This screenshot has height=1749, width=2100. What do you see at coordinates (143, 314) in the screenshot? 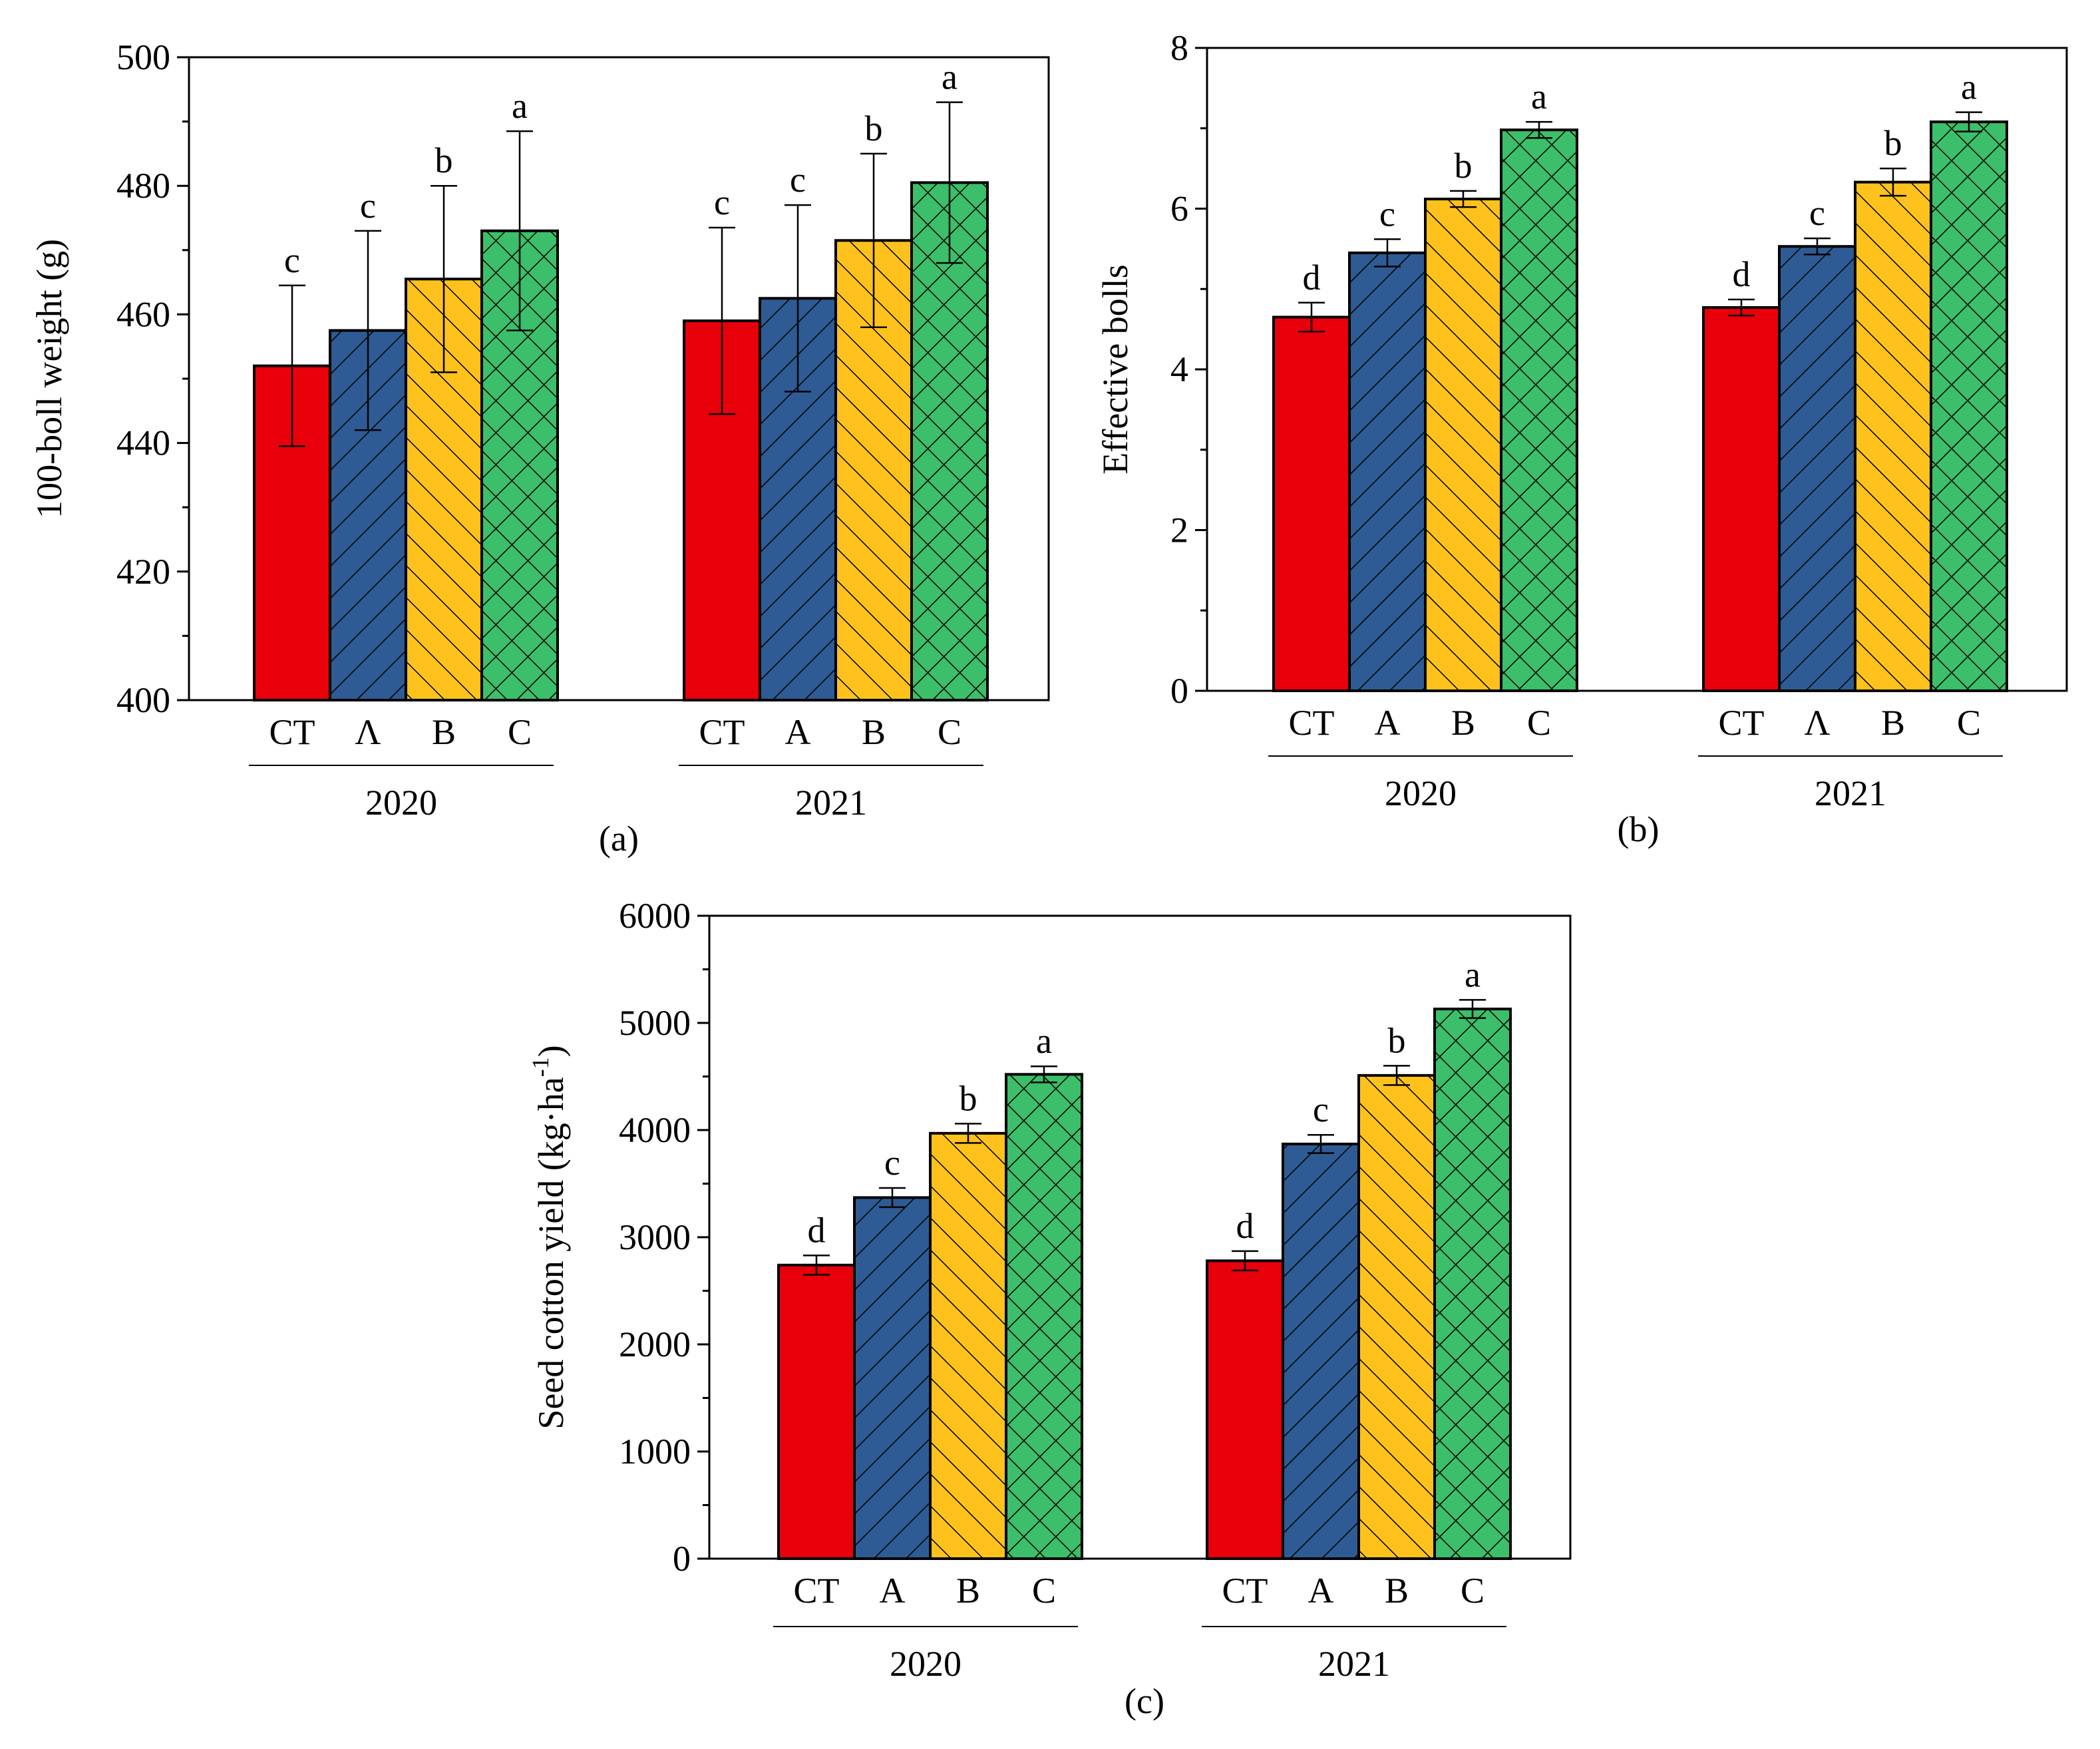
I see `y-tick-label: 460` at bounding box center [143, 314].